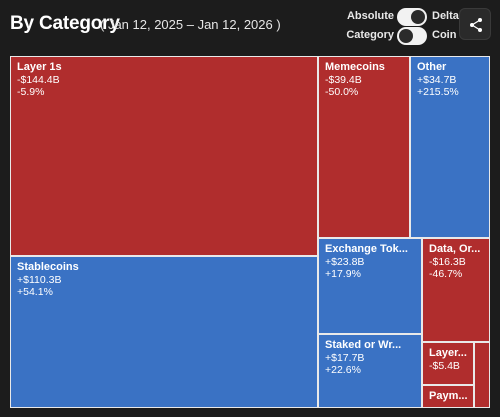 This screenshot has width=500, height=417. I want to click on group-label-coin: Coin, so click(444, 35).